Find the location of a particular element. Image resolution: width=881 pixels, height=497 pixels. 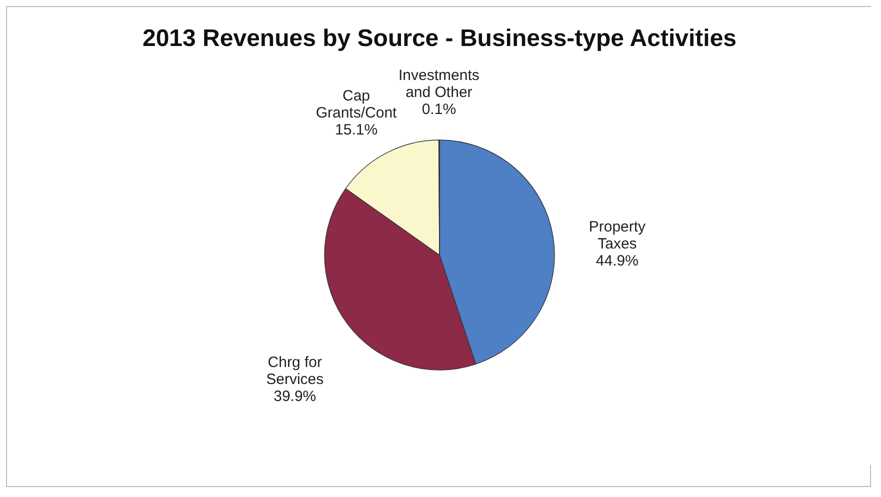

data-label: 0.1% is located at coordinates (439, 109).